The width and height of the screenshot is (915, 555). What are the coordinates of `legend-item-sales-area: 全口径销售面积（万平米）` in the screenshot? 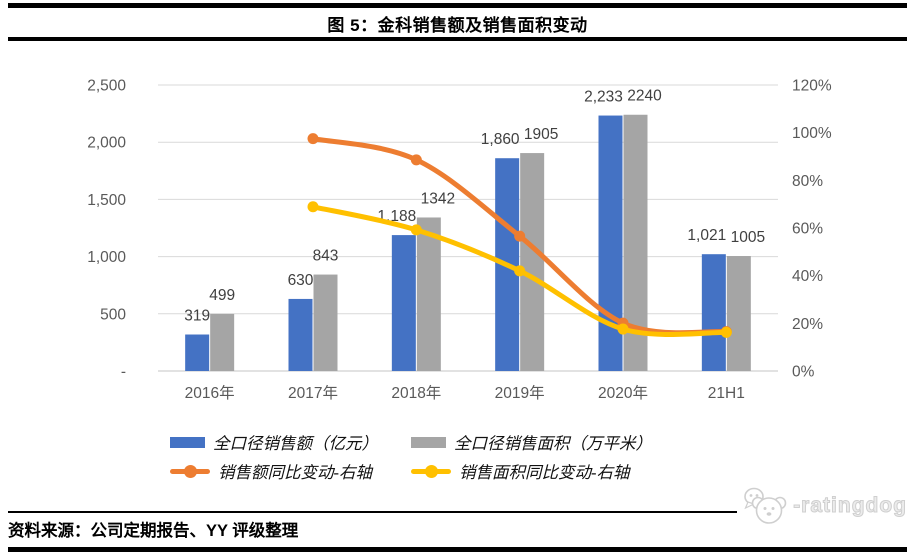 It's located at (531, 443).